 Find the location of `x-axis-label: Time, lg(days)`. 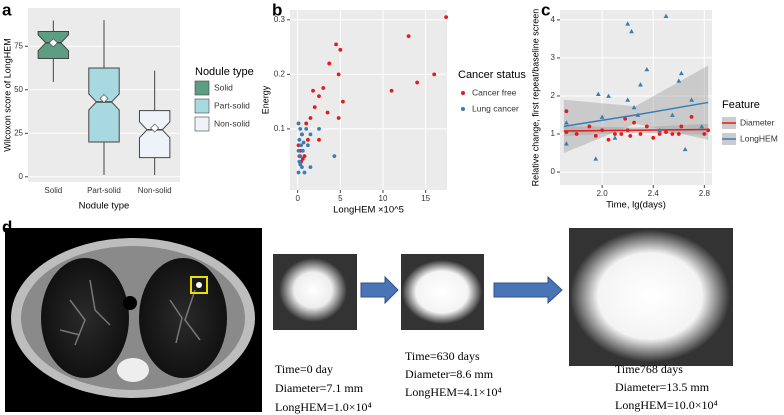

x-axis-label: Time, lg(days) is located at coordinates (636, 205).